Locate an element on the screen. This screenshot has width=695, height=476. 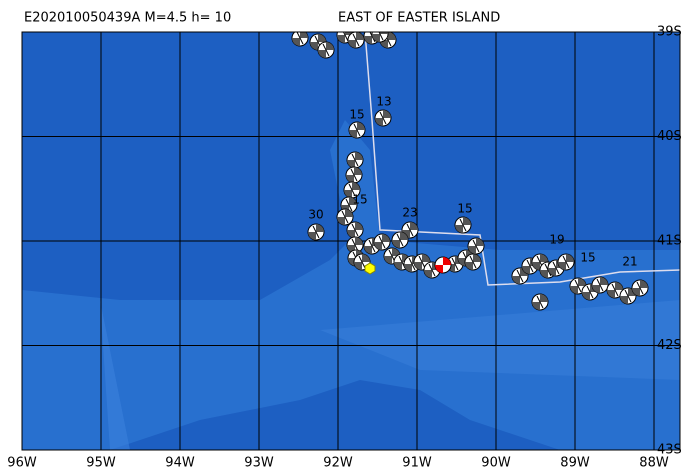
lon-label: 96W is located at coordinates (22, 463).